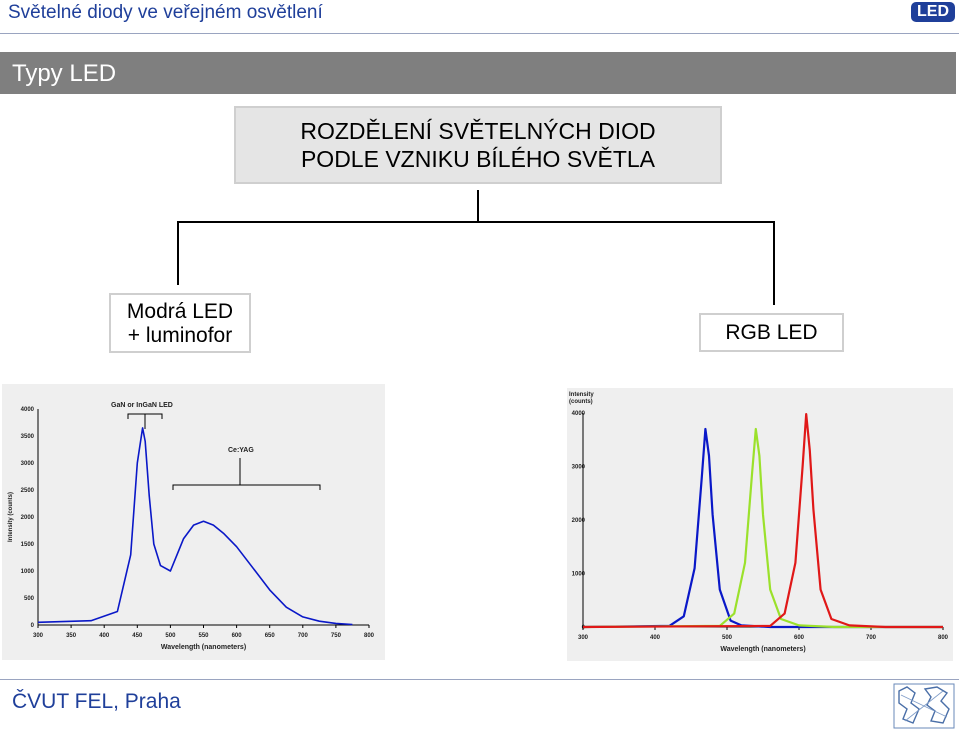 Image resolution: width=959 pixels, height=732 pixels. Describe the element at coordinates (478, 73) in the screenshot. I see `section-bar: Typy LED` at that location.